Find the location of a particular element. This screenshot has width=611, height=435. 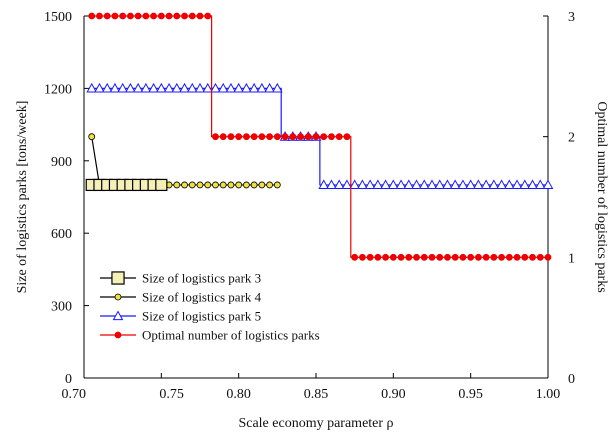

y-axis-left-title: Size of logistics parks [tons/week] is located at coordinates (22, 197).